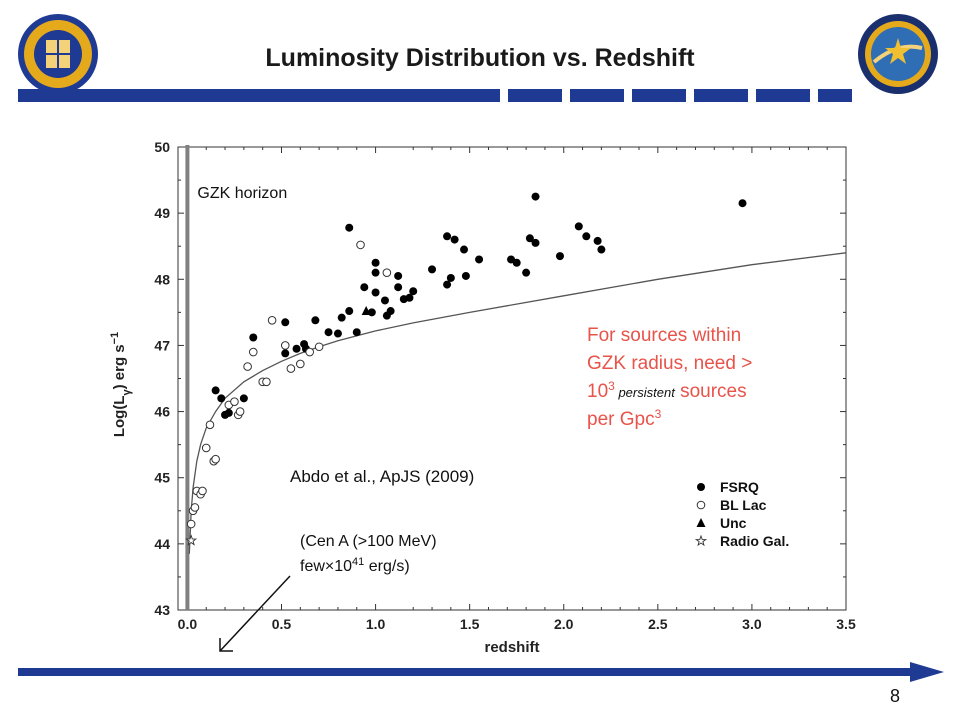 The height and width of the screenshot is (720, 960). Describe the element at coordinates (162, 412) in the screenshot. I see `y-tick-label: 46` at that location.